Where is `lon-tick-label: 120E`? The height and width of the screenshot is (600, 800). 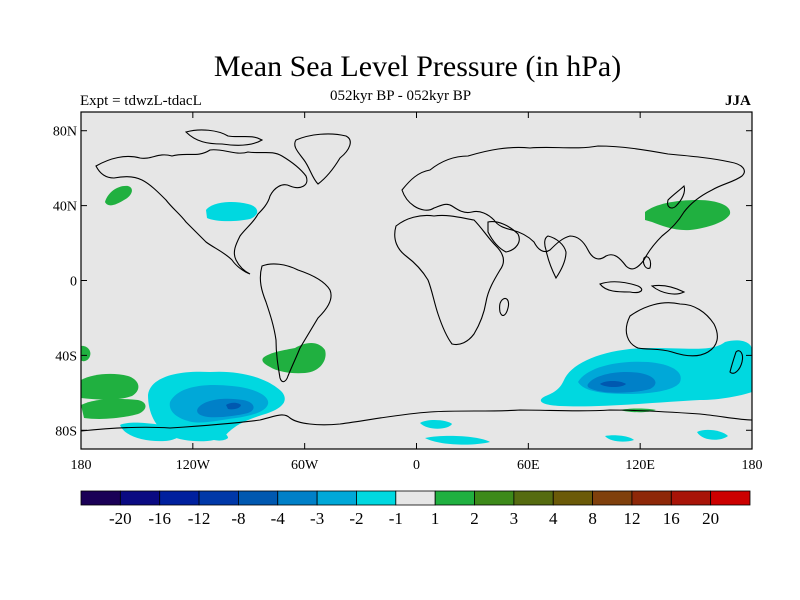 lon-tick-label: 120E is located at coordinates (640, 465).